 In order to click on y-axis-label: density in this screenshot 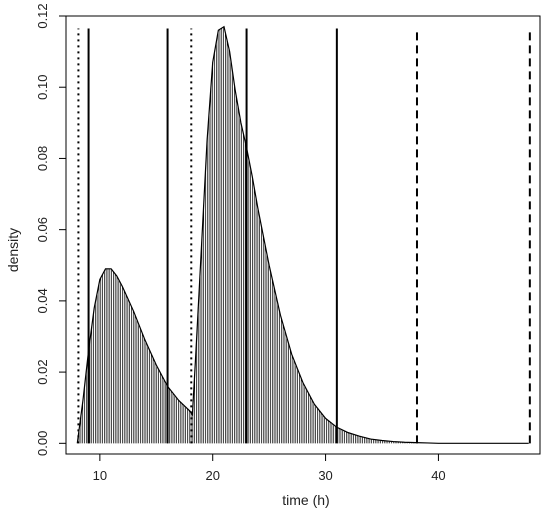, I will do `click(13, 250)`.